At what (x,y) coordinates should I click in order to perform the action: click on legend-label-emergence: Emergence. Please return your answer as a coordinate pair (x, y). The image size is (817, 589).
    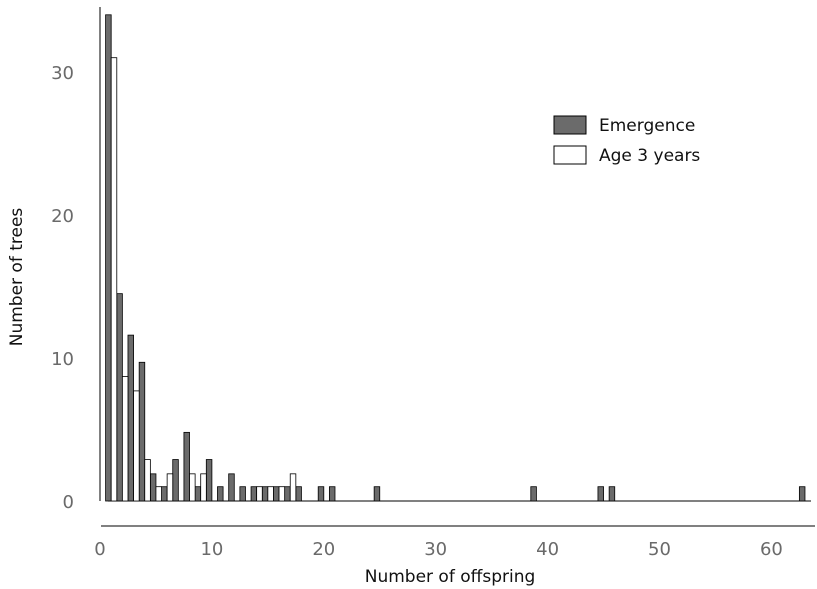
    Looking at the image, I should click on (647, 126).